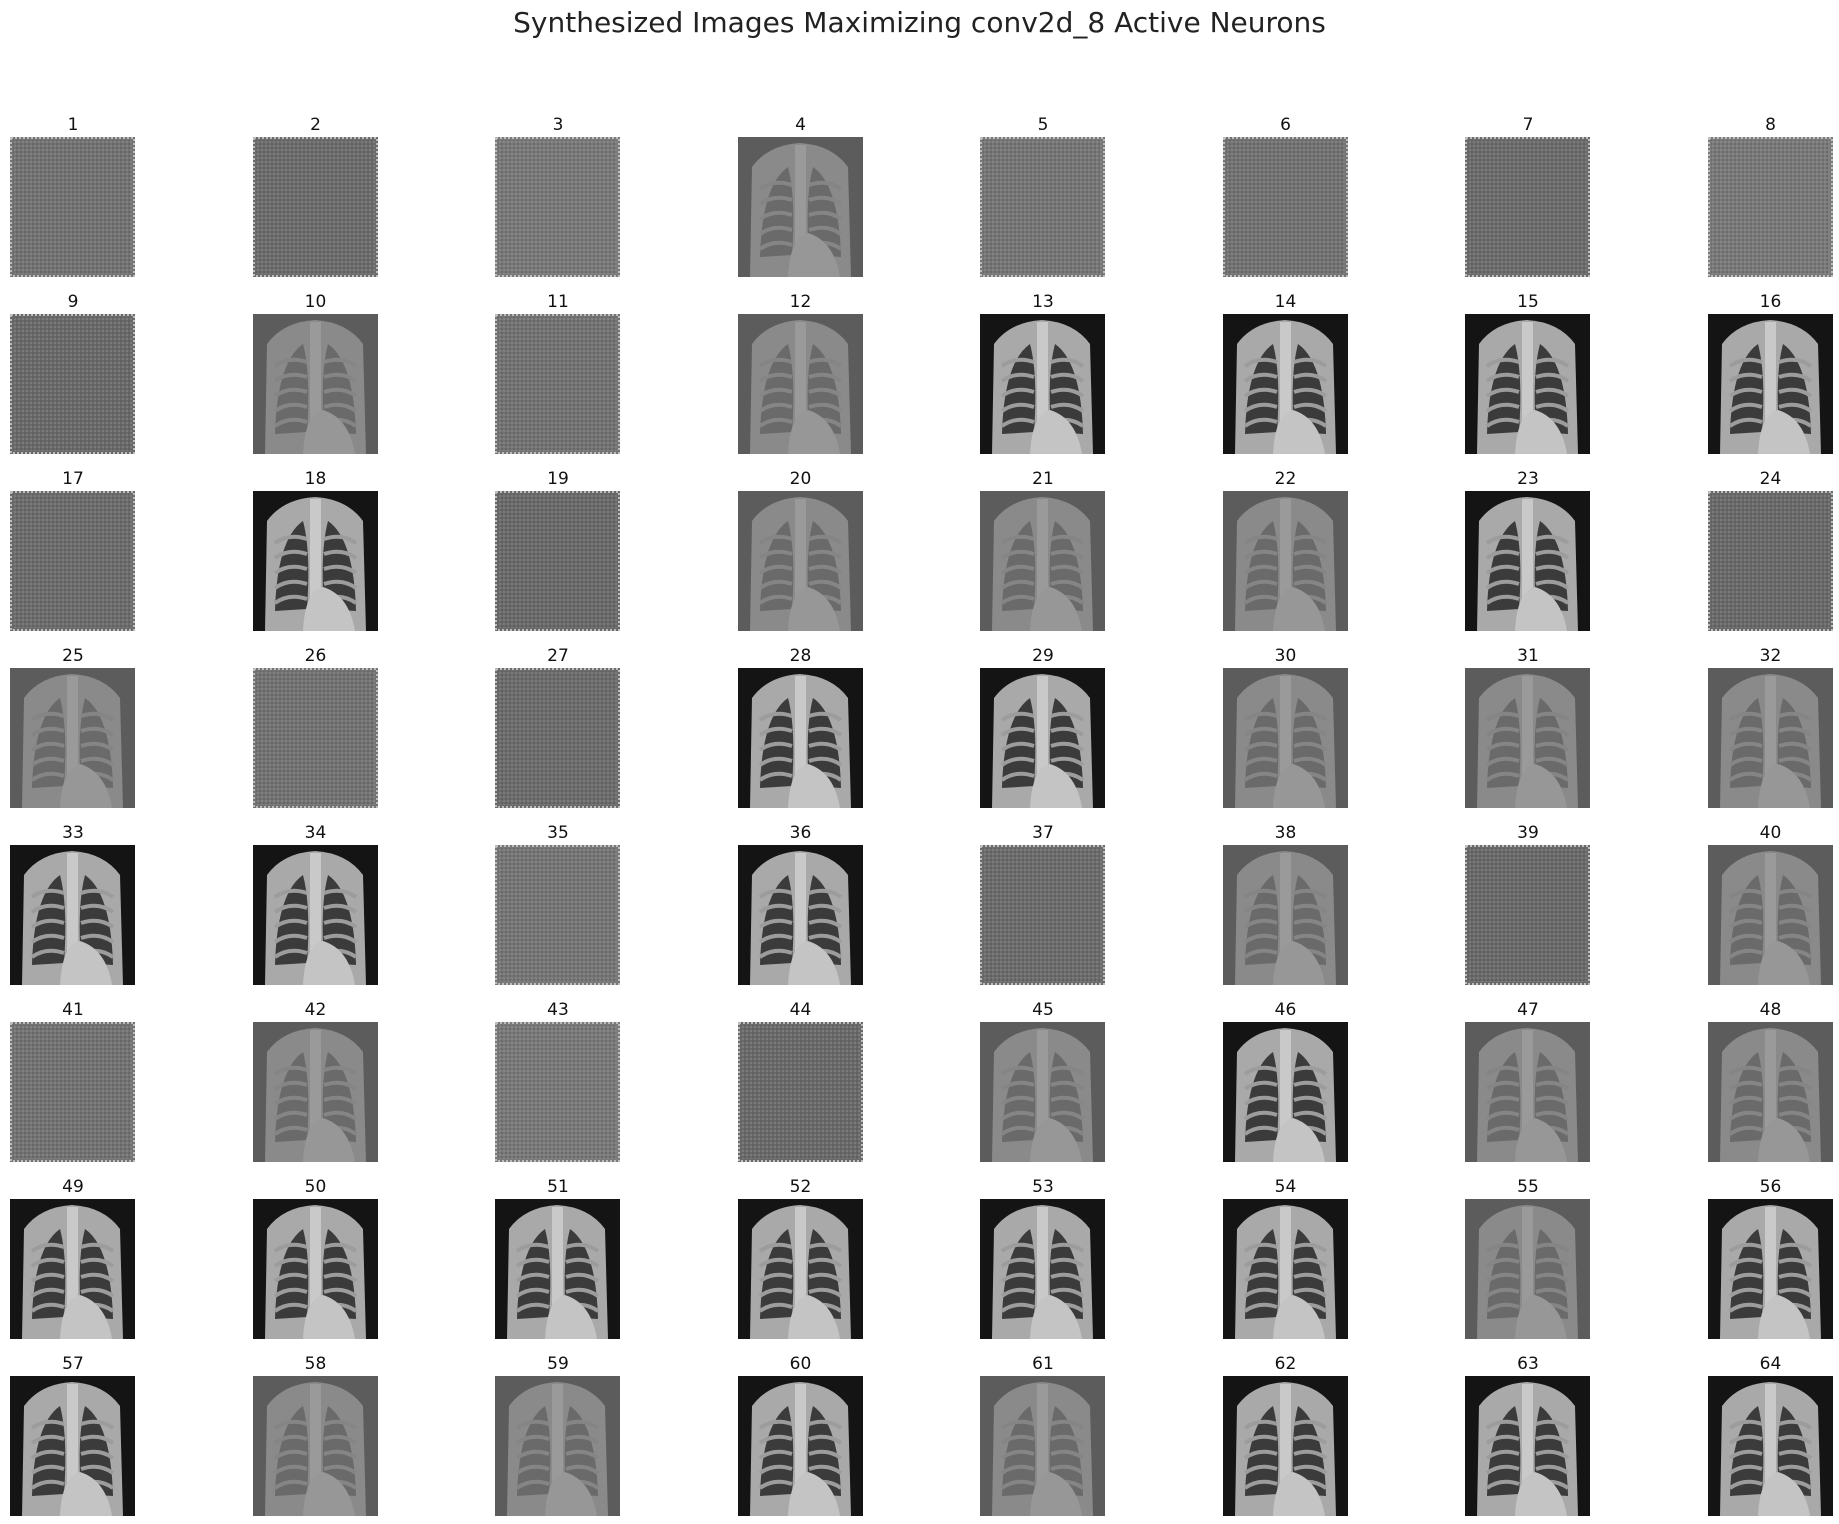 This screenshot has width=1839, height=1524. Describe the element at coordinates (315, 1187) in the screenshot. I see `tile-label: 50` at that location.